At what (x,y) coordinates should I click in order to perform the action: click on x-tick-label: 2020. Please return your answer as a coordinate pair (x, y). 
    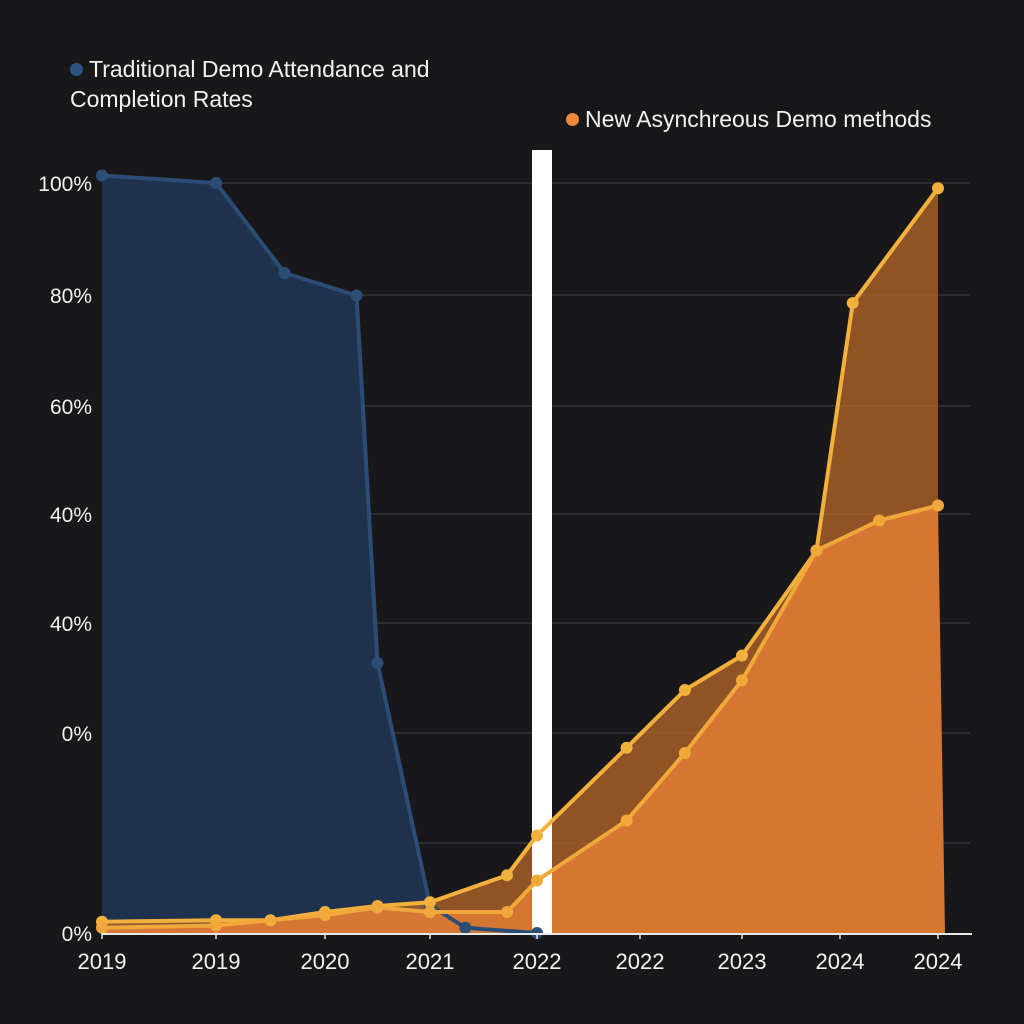
    Looking at the image, I should click on (325, 961).